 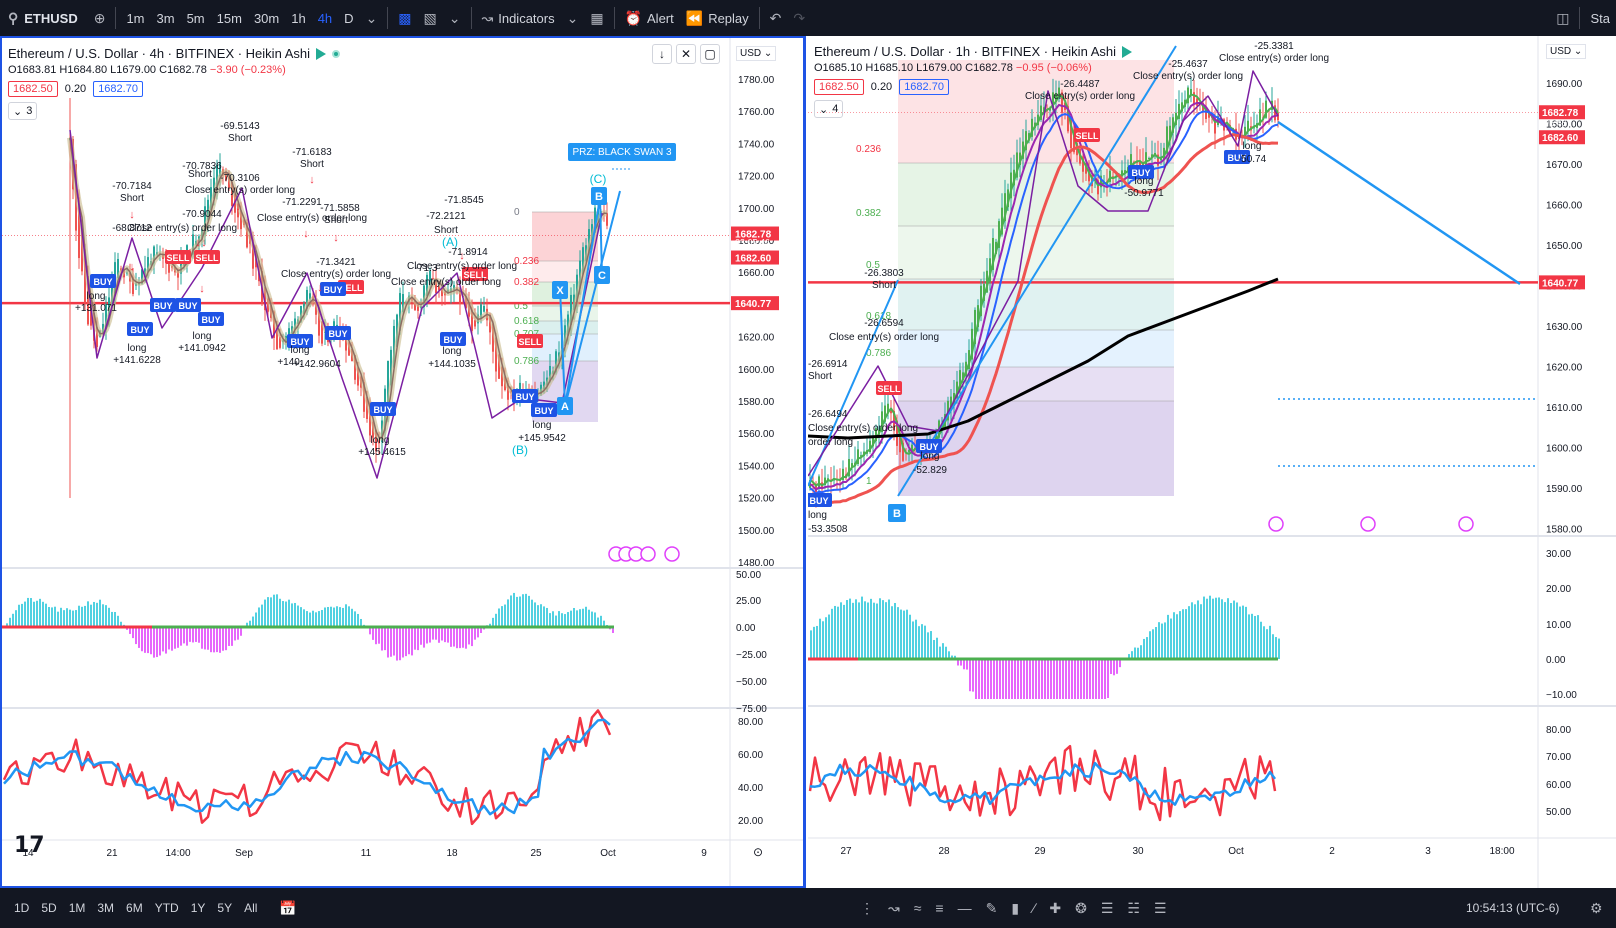 What do you see at coordinates (1040, 851) in the screenshot?
I see `time-tick-label: 29` at bounding box center [1040, 851].